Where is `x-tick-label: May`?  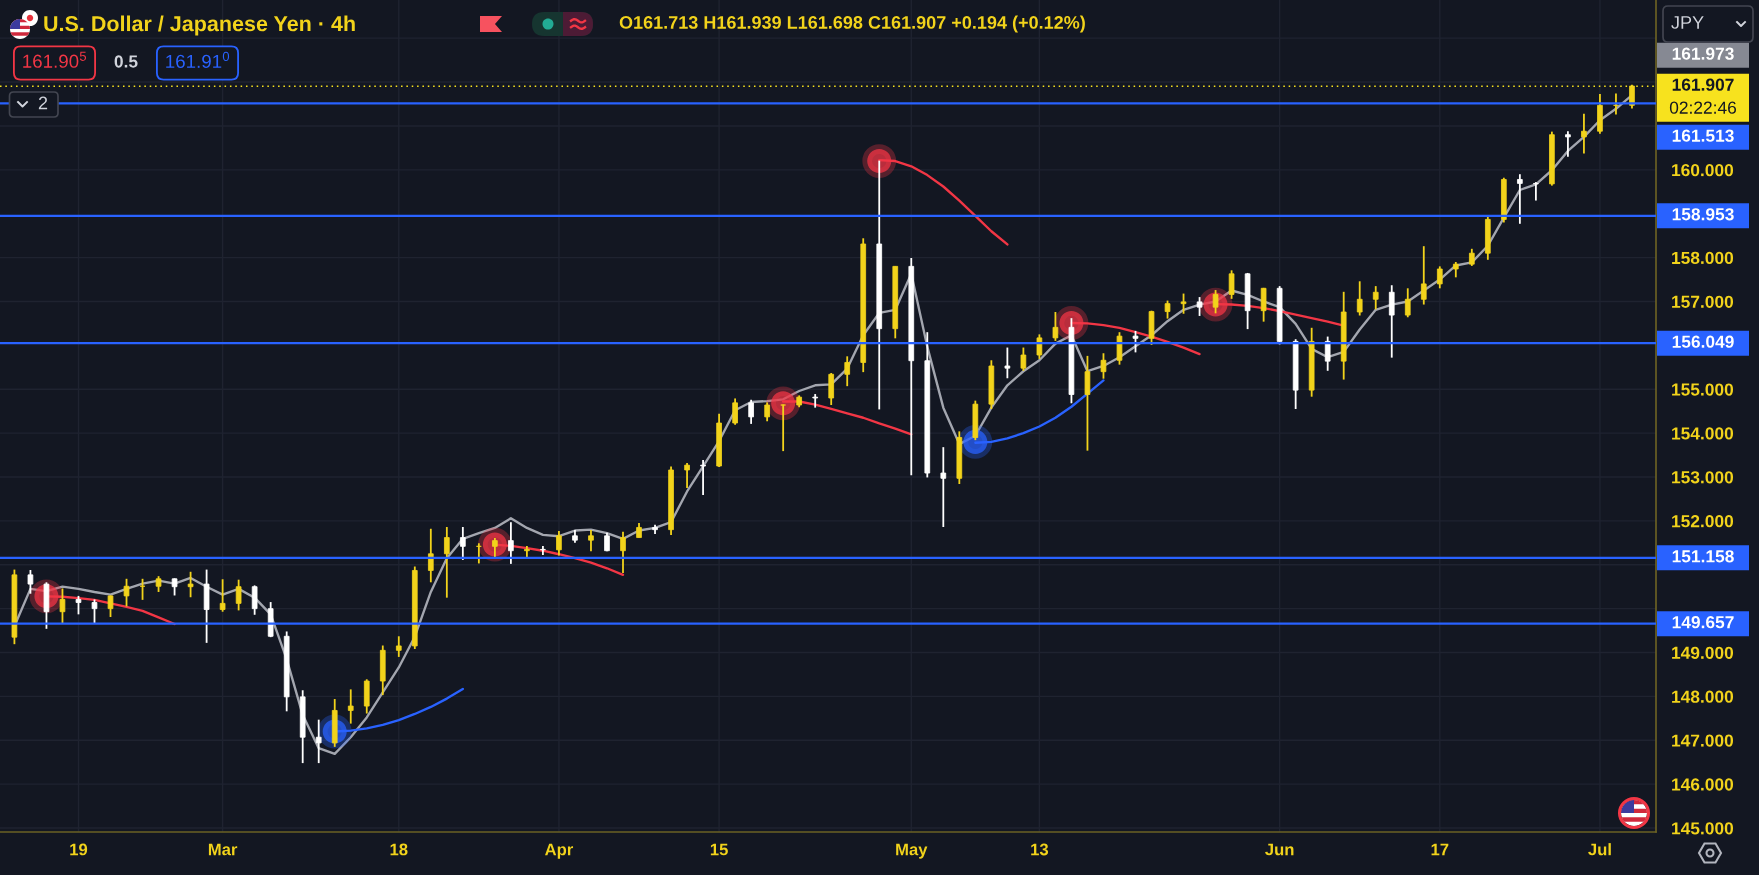
x-tick-label: May is located at coordinates (912, 851).